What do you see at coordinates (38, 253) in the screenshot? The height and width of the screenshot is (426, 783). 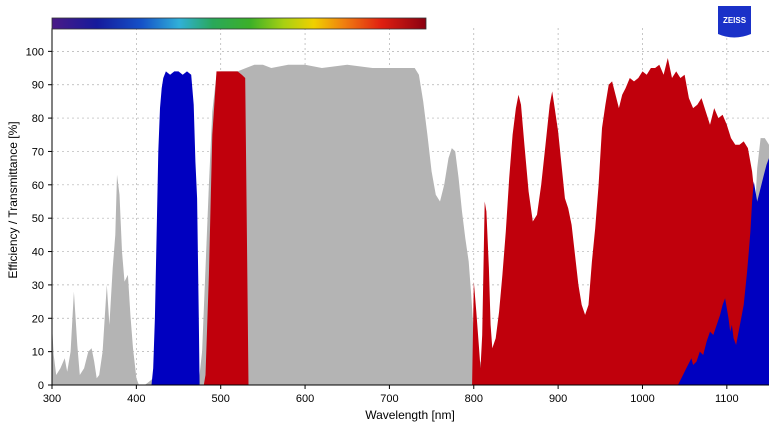 I see `y-tick-label: 40` at bounding box center [38, 253].